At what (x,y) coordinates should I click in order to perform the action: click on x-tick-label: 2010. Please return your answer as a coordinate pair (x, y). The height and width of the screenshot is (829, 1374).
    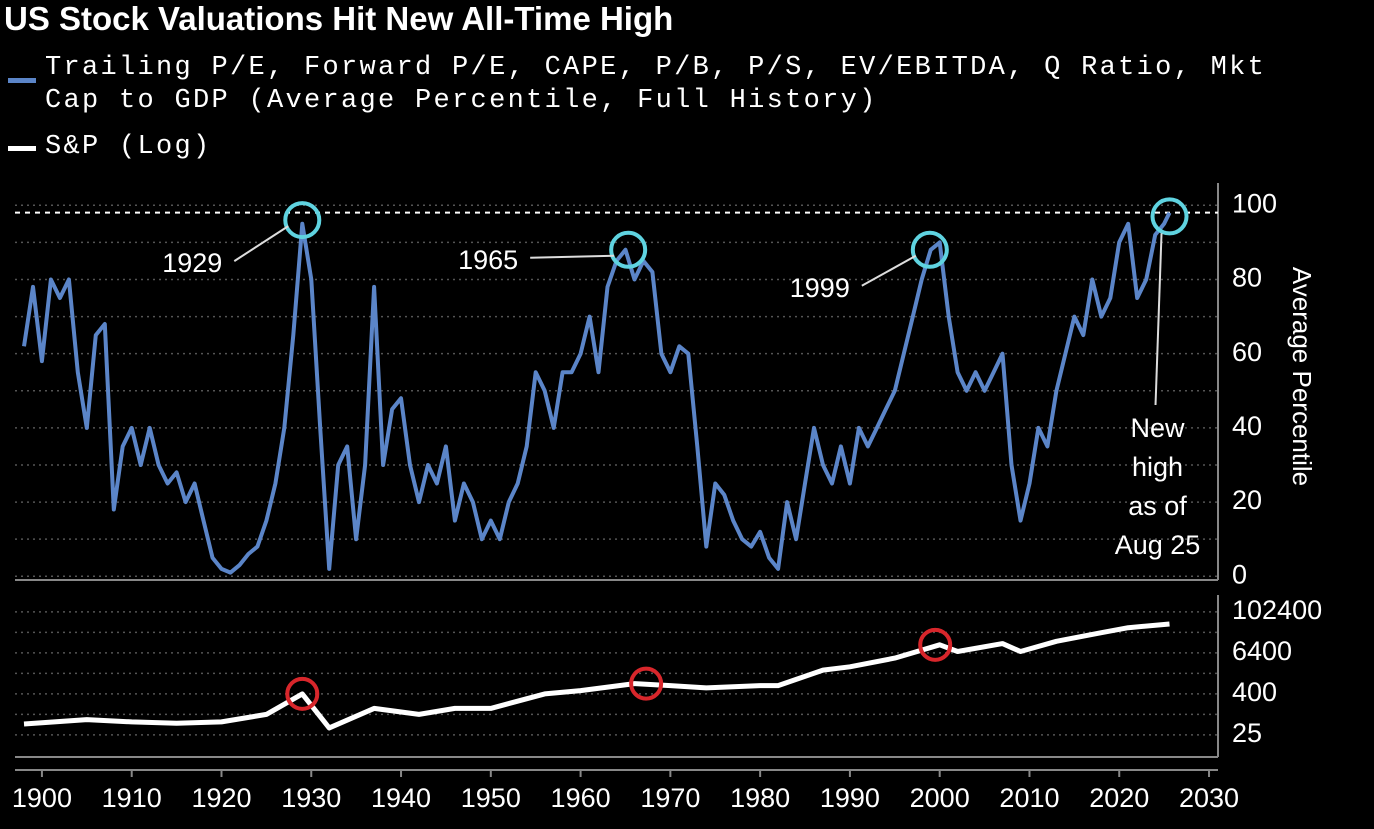
    Looking at the image, I should click on (1029, 798).